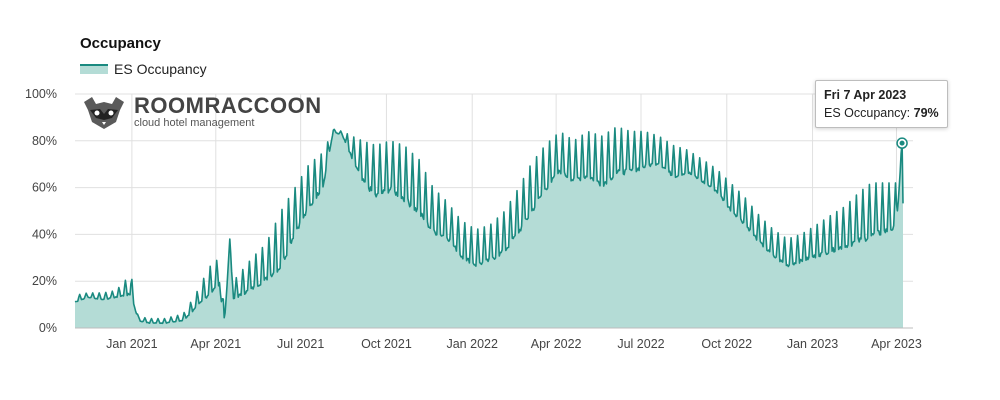 Image resolution: width=1000 pixels, height=400 pixels. I want to click on legend-label: ES Occupancy, so click(160, 69).